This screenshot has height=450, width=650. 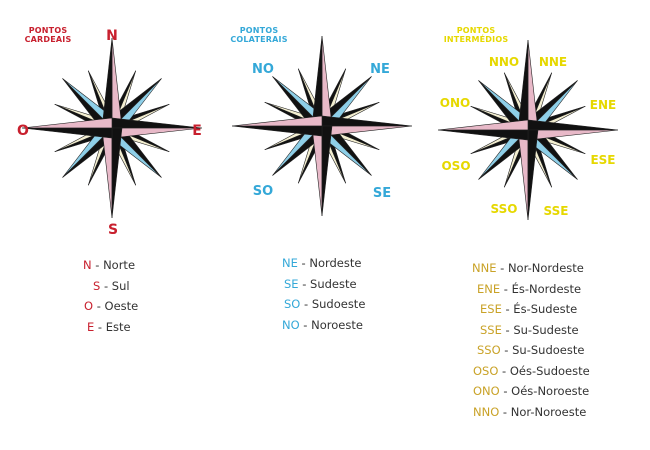 I want to click on compass-rose-collateral: NO NE SO SE, so click(x=322, y=126).